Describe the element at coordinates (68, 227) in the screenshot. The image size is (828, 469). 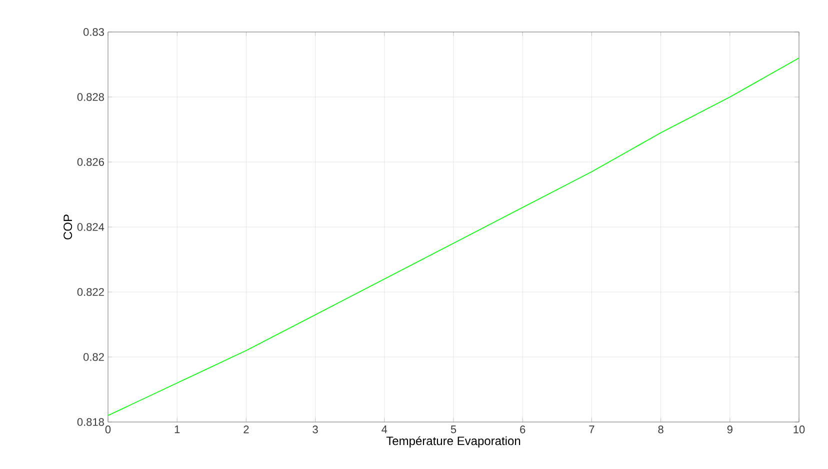
I see `y-axis-title: COP` at that location.